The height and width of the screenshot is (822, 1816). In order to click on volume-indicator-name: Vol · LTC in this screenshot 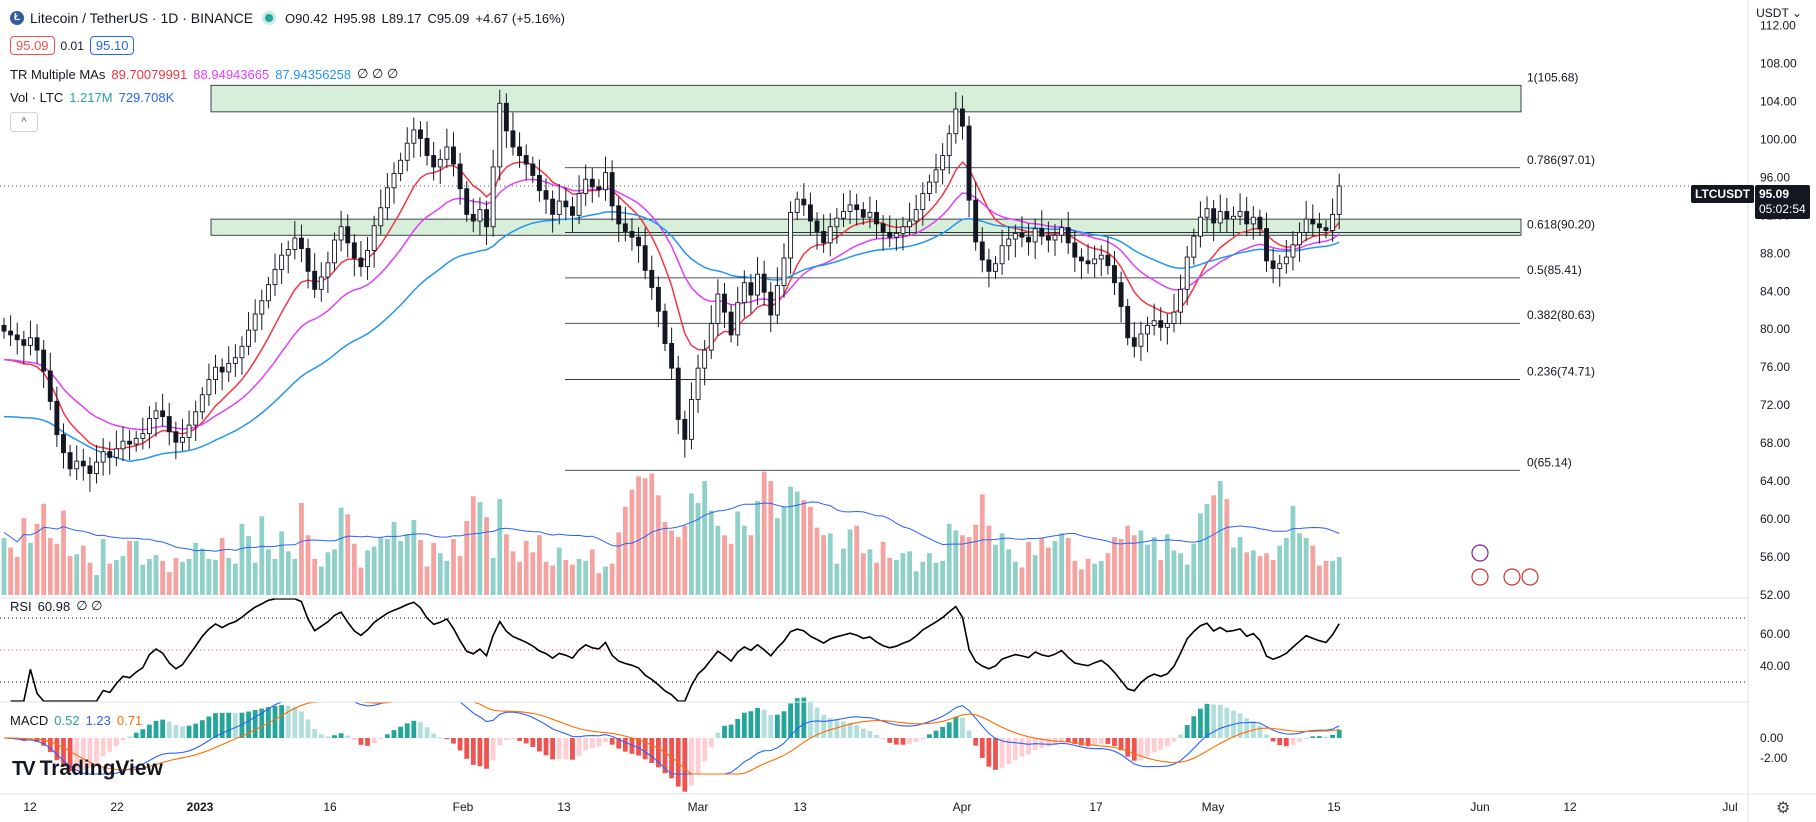, I will do `click(37, 97)`.